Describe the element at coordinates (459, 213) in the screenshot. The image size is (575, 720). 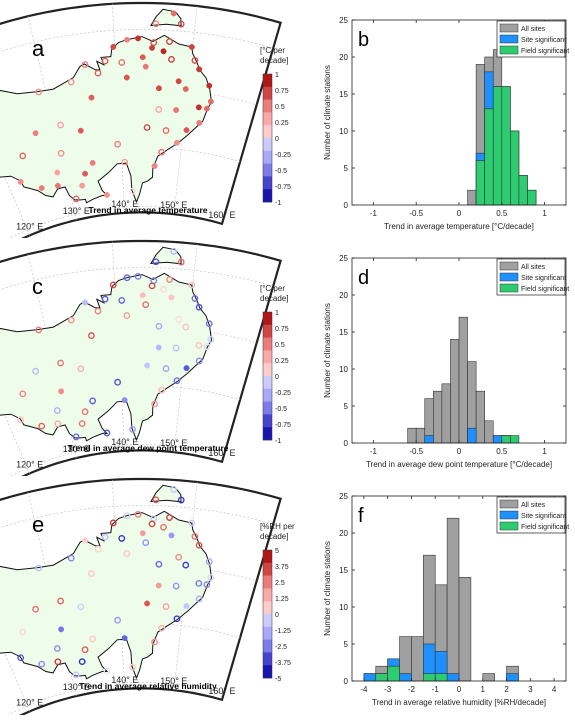
I see `x-tick-label: 0` at that location.